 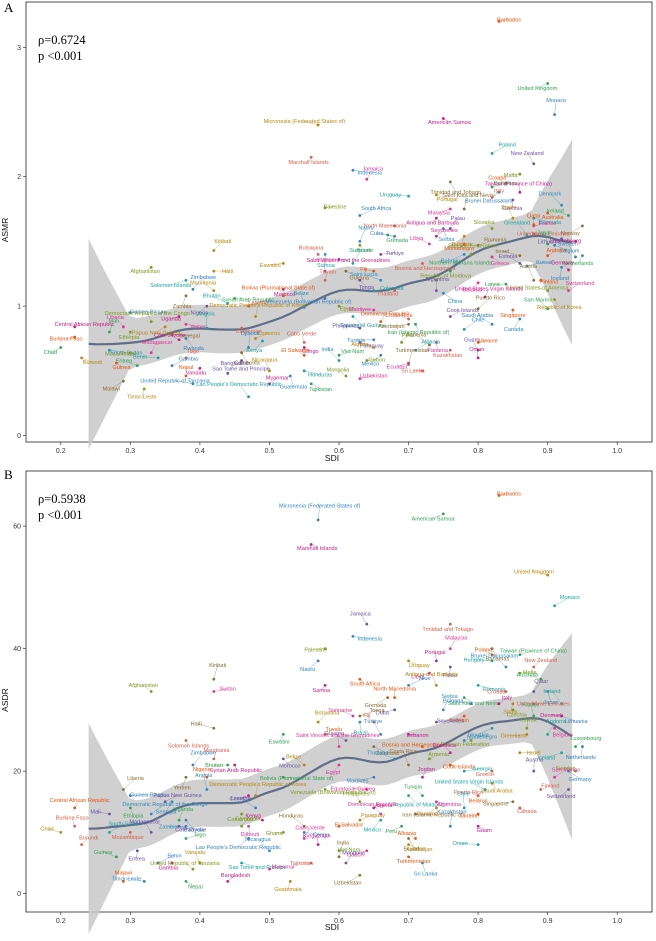 I want to click on country-label: Democratic People's Republic of Korea, so click(x=258, y=785).